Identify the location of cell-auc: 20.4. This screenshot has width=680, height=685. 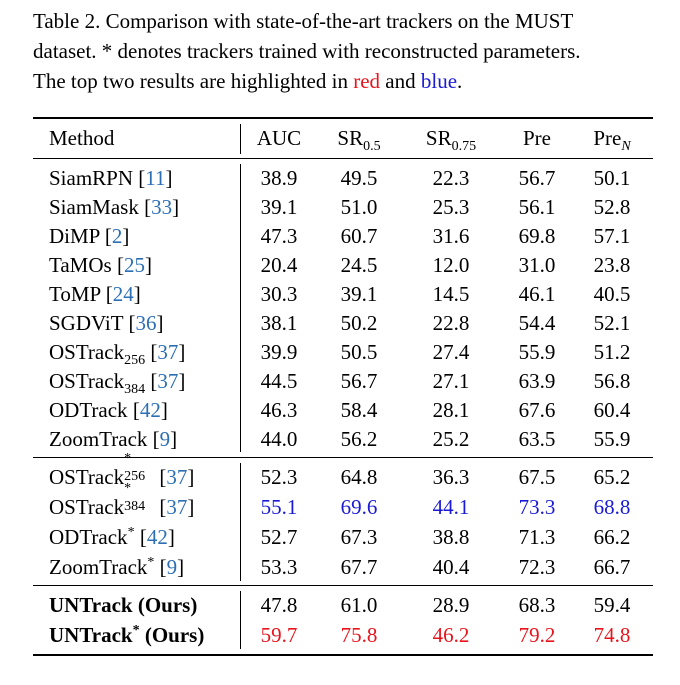
(279, 265).